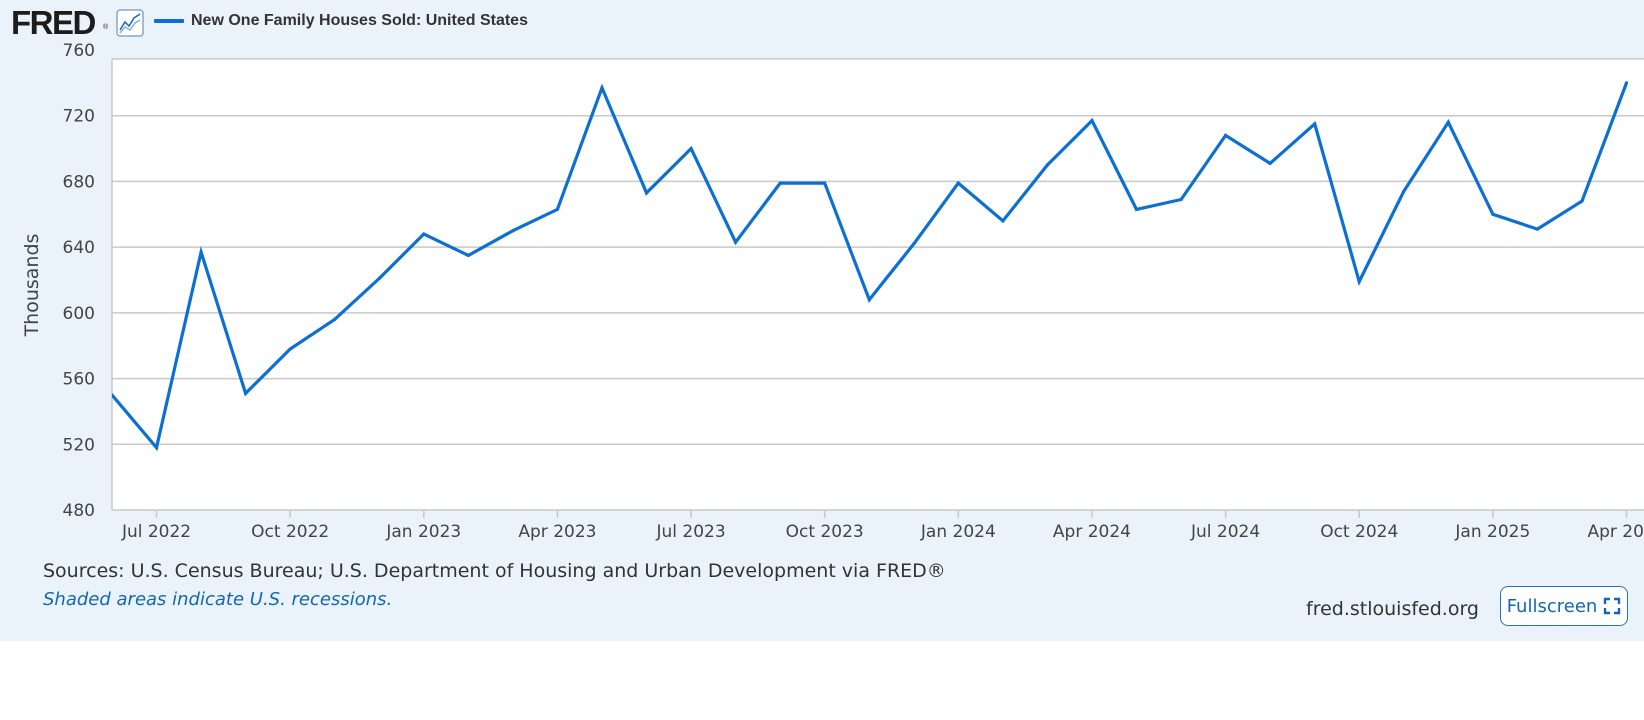  I want to click on site-url: fred.stlouisfed.org, so click(1392, 609).